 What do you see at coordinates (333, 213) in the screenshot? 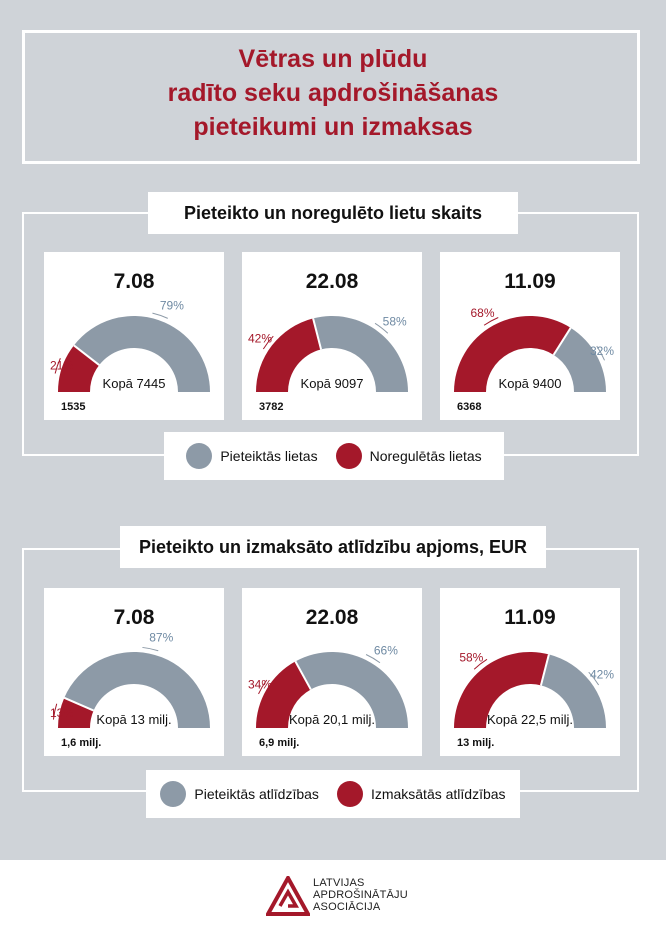
I see `section-1-title: Pieteikto un noregulēto lietu skaits` at bounding box center [333, 213].